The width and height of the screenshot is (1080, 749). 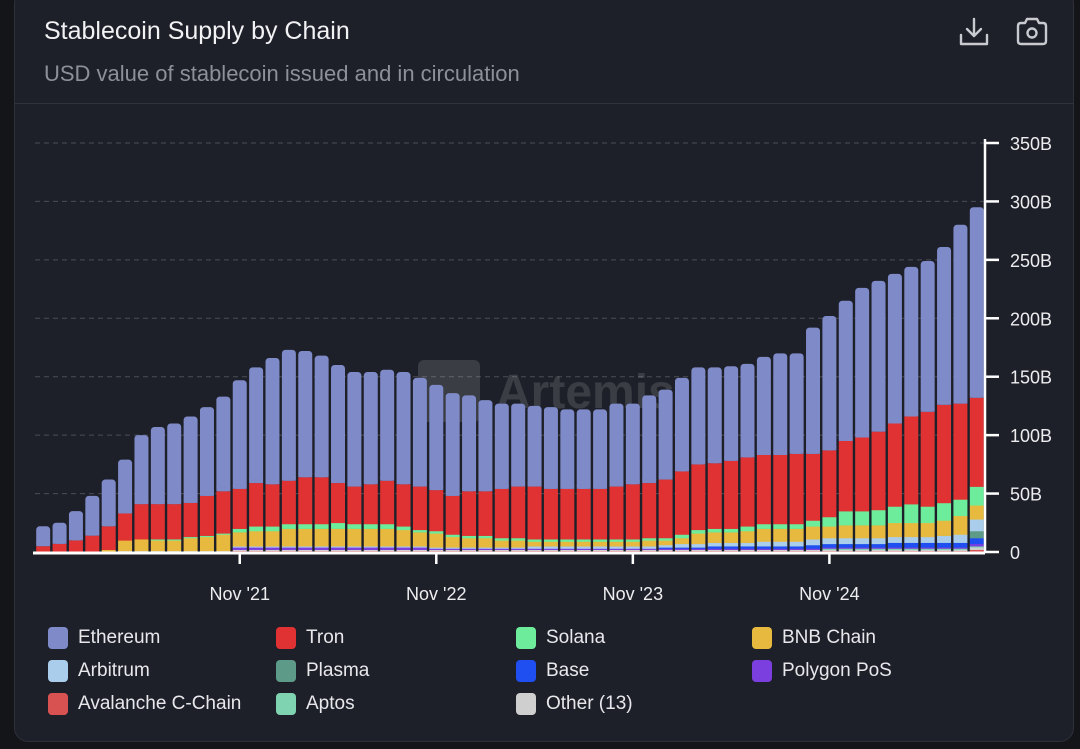 I want to click on bar-segment-aptos, so click(x=894, y=549).